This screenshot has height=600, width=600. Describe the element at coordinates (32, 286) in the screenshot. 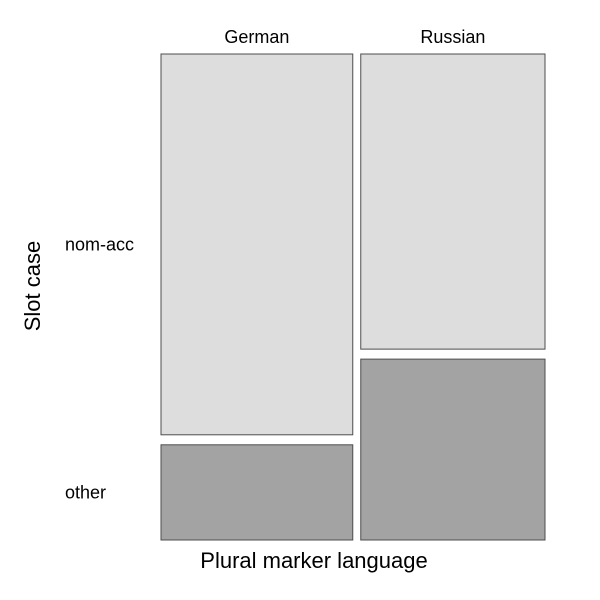

I see `y-axis-label: Slot case` at that location.